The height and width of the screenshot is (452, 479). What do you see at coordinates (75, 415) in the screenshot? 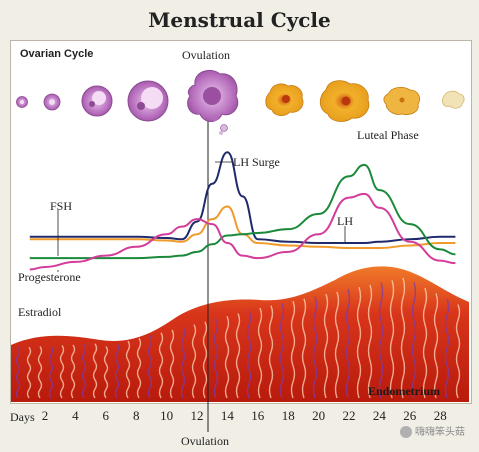
I see `day-tick-4: 4` at bounding box center [75, 415].